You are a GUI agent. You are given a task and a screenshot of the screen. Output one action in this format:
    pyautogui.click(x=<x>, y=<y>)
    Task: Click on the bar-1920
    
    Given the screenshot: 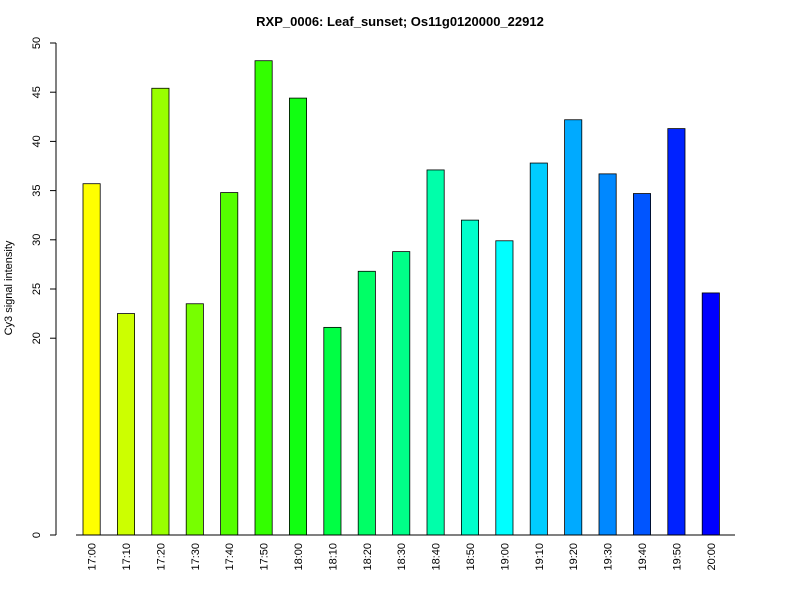 What is the action you would take?
    pyautogui.click(x=573, y=327)
    